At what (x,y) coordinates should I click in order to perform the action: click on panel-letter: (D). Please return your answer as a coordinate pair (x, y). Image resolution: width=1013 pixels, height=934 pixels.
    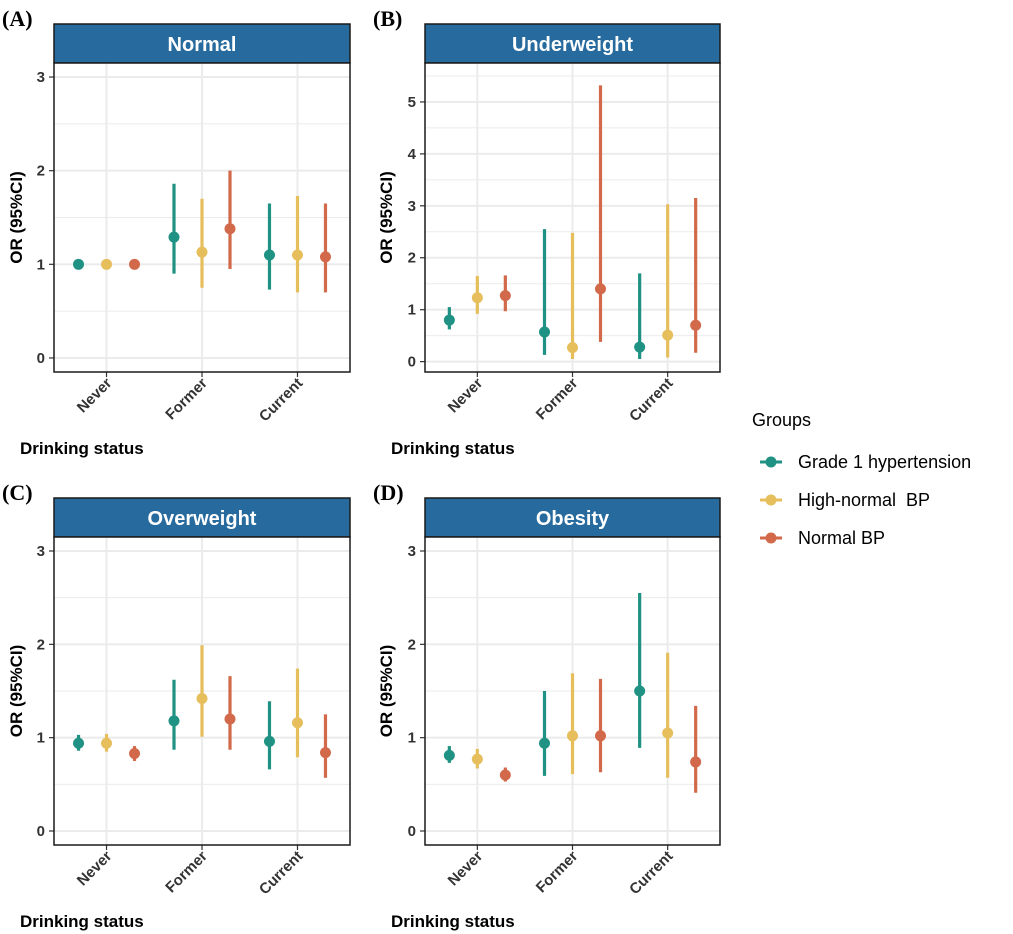
    Looking at the image, I should click on (388, 492).